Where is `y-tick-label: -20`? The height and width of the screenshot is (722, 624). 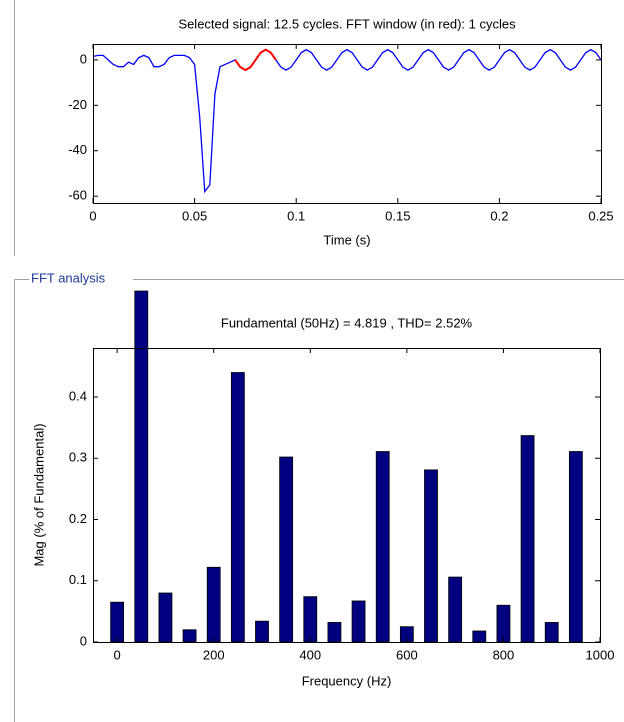 y-tick-label: -20 is located at coordinates (77, 104).